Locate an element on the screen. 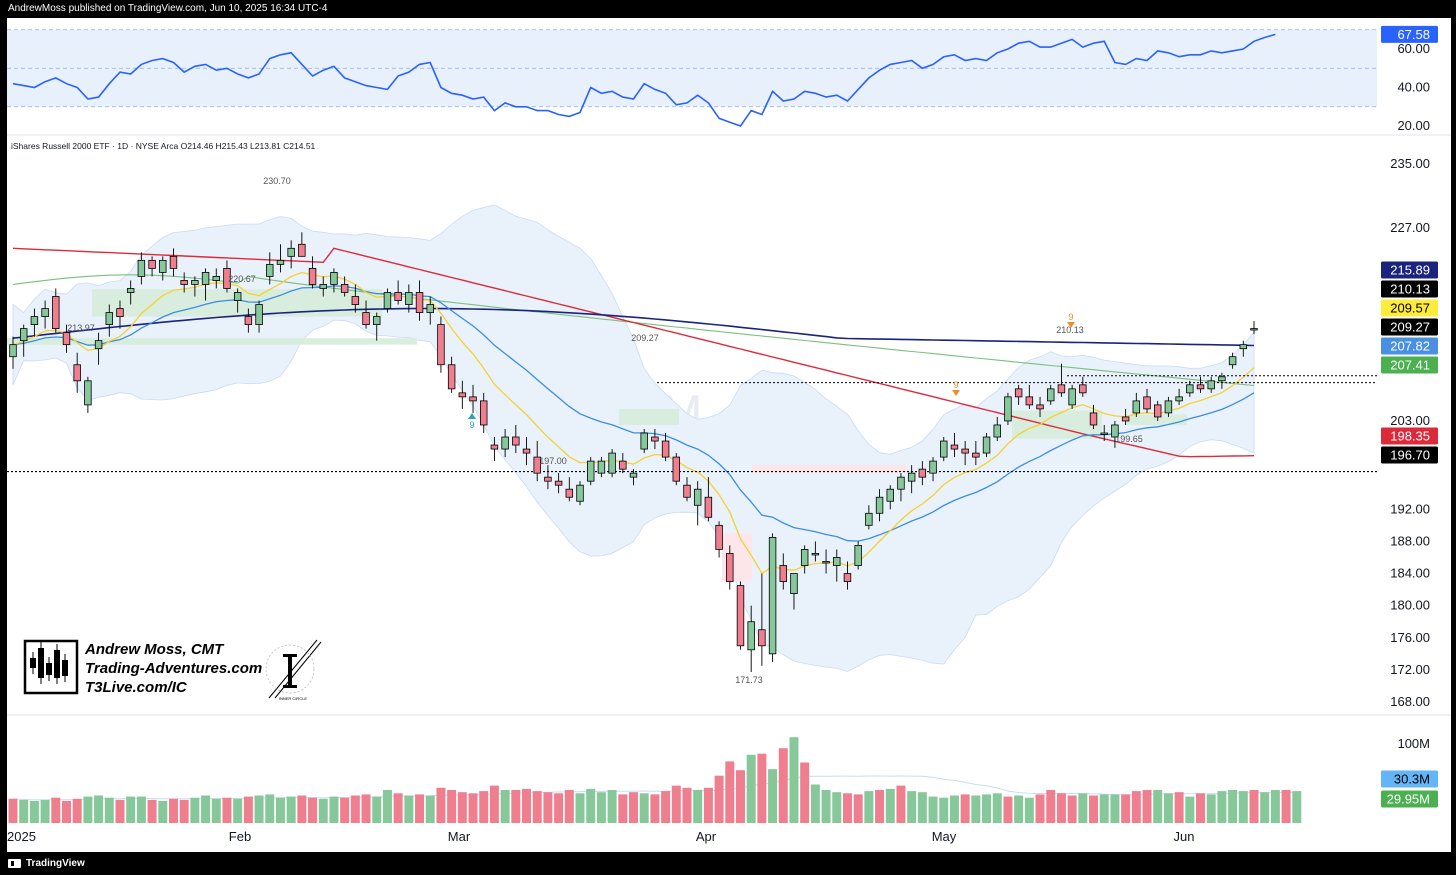 Image resolution: width=1456 pixels, height=875 pixels. annotation-high-209-27: 209.27 is located at coordinates (645, 338).